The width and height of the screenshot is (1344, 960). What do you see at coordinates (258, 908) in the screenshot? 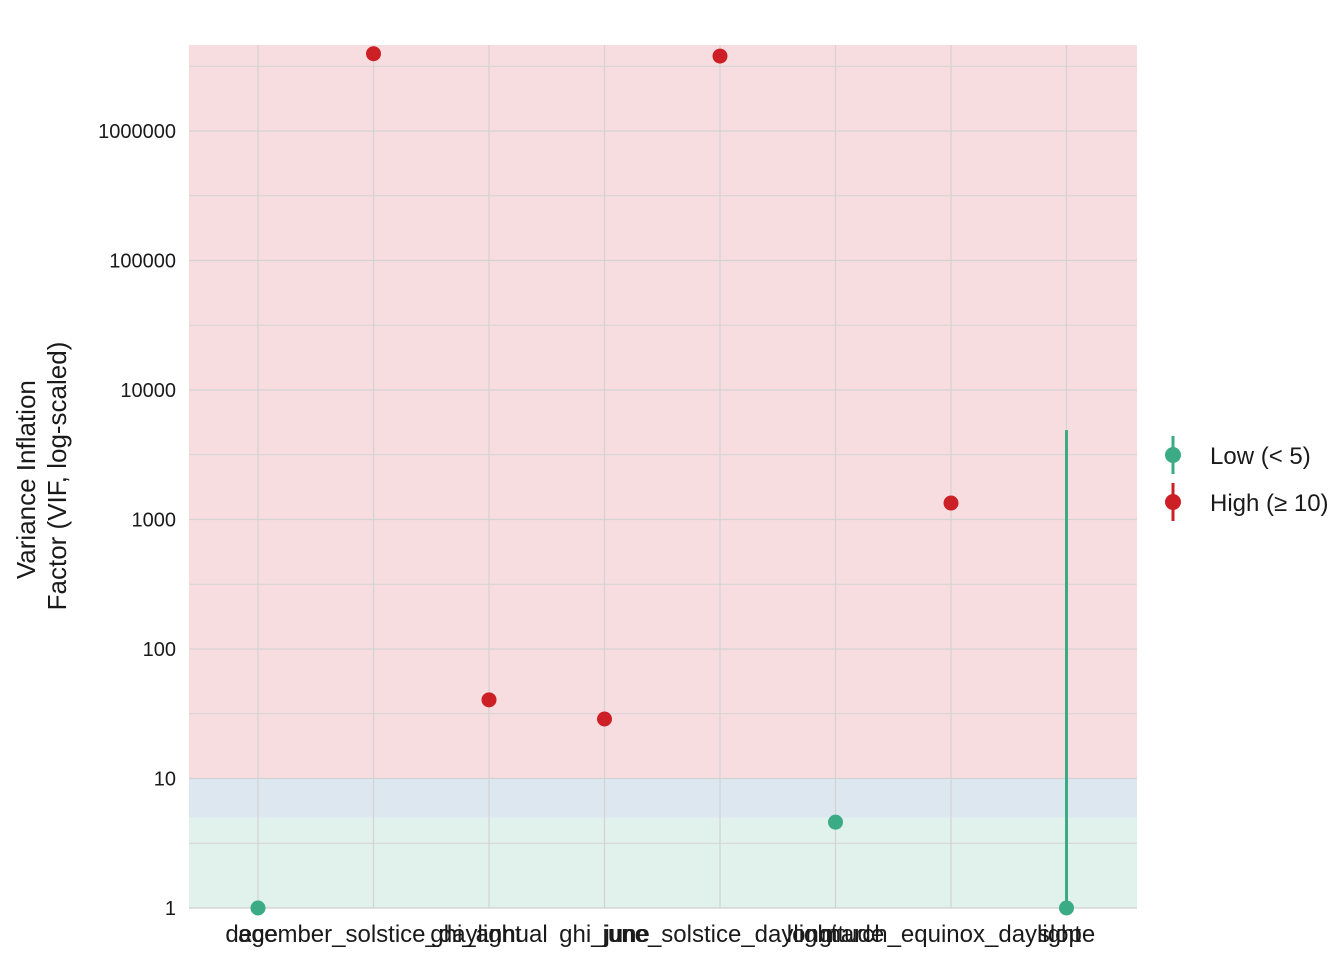
I see `point-age` at bounding box center [258, 908].